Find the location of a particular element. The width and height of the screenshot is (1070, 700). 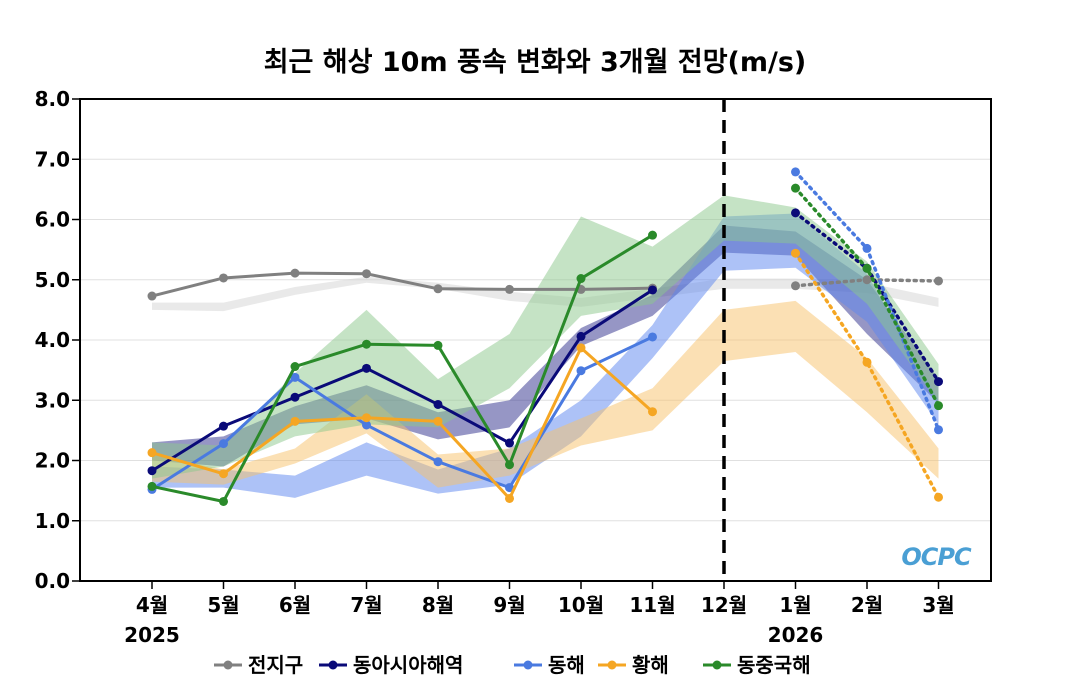

x-tick-label: 6월 is located at coordinates (295, 605).